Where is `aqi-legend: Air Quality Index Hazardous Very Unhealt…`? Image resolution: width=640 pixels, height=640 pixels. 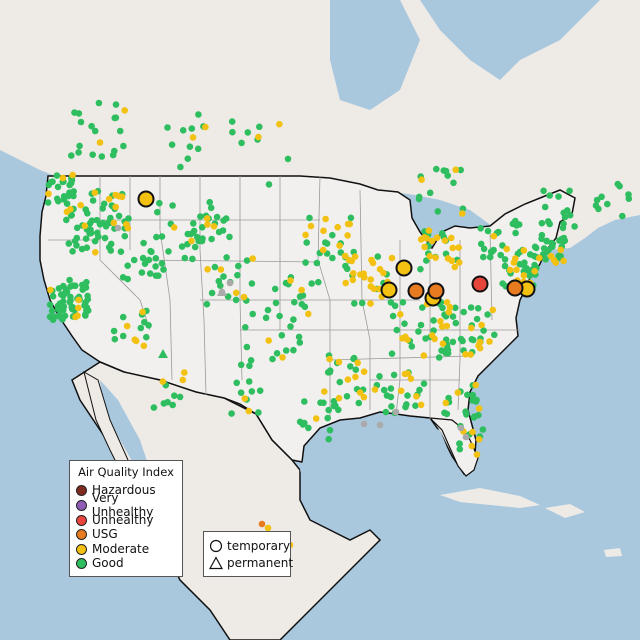
aqi-legend: Air Quality Index Hazardous Very Unhealt… is located at coordinates (126, 518).